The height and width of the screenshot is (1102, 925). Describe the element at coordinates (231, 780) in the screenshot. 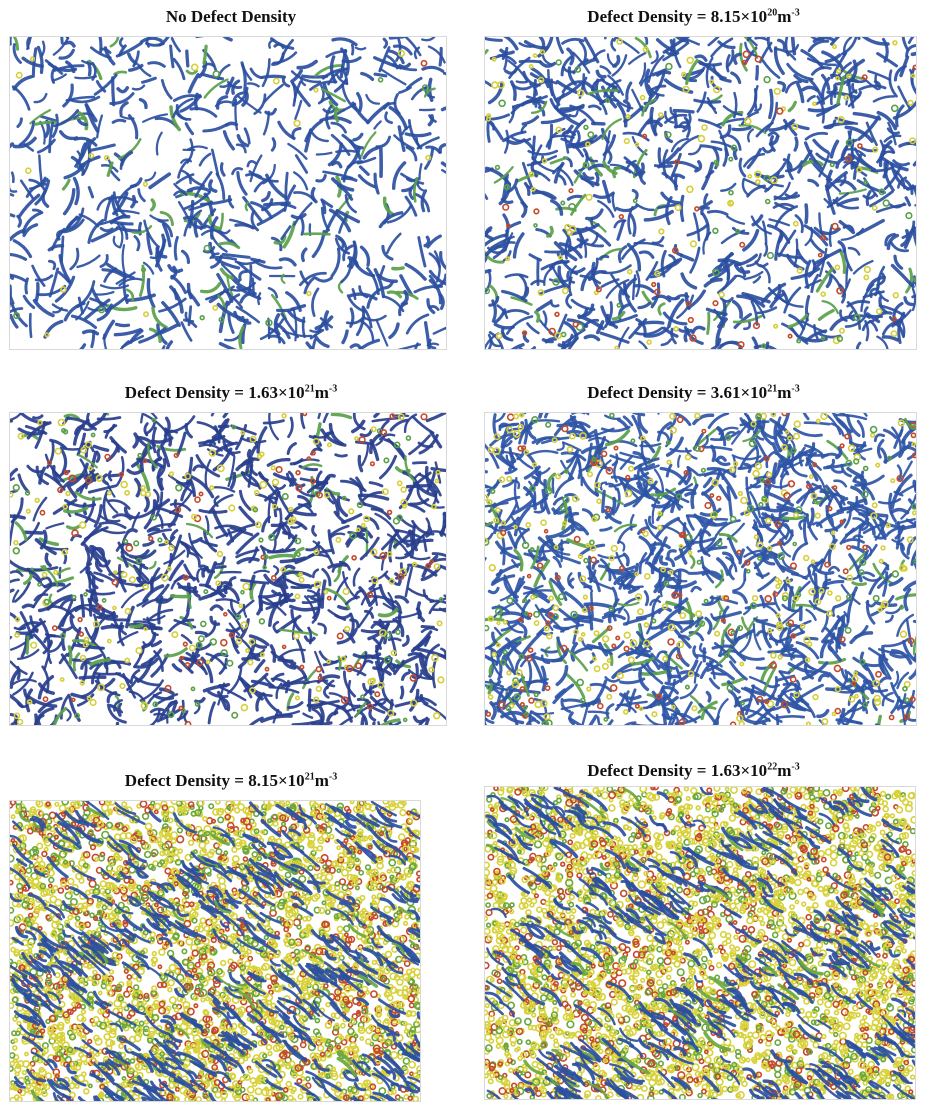

I see `panel-title: Defect Density = 8.15×1021m-3` at that location.